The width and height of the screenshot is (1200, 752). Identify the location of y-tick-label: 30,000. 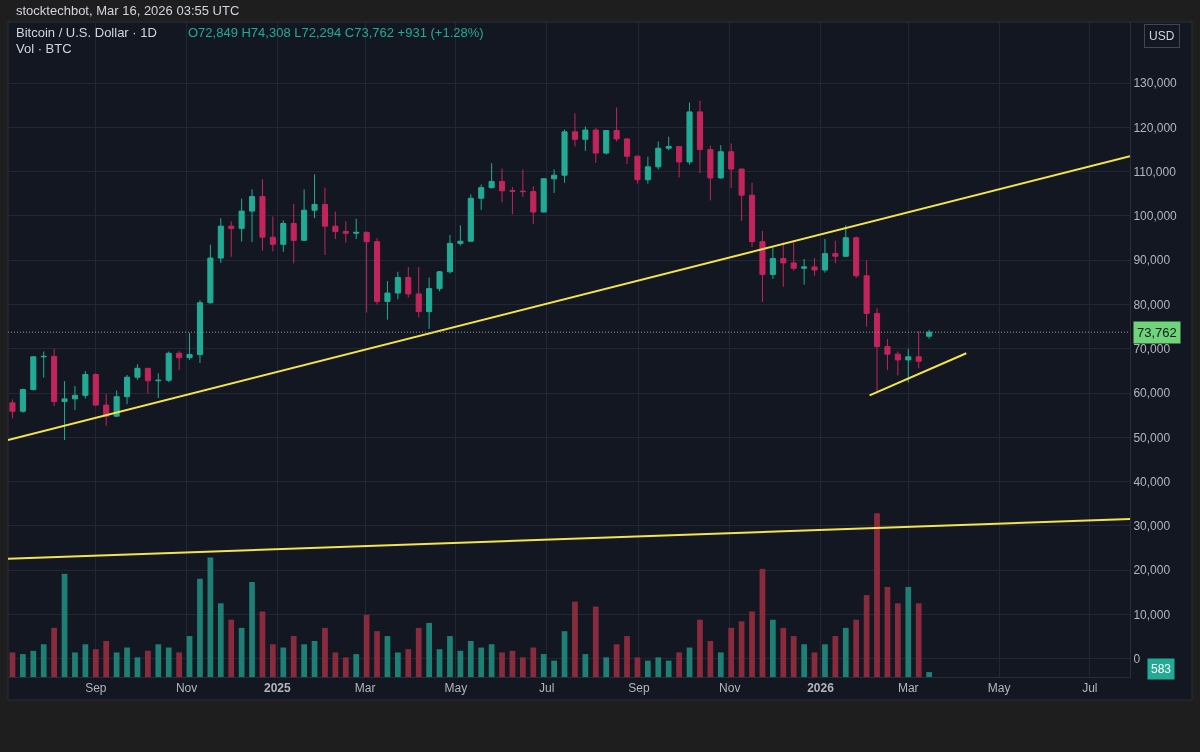
(1152, 526).